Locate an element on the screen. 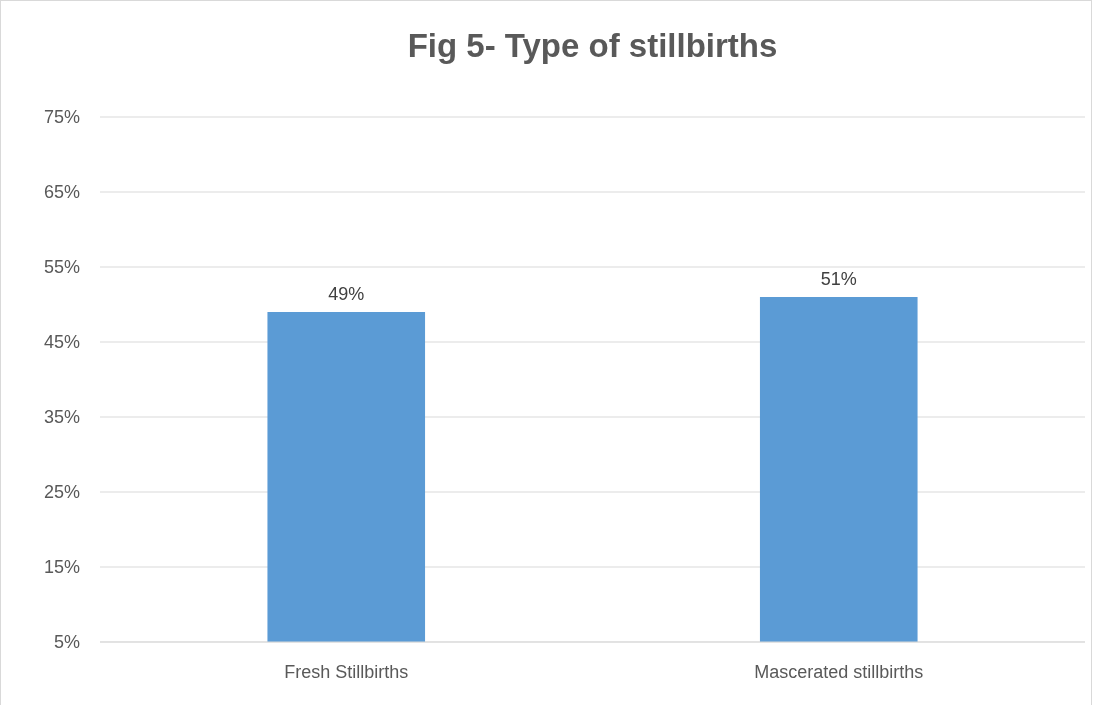  y-tick-label: 75% is located at coordinates (61, 117).